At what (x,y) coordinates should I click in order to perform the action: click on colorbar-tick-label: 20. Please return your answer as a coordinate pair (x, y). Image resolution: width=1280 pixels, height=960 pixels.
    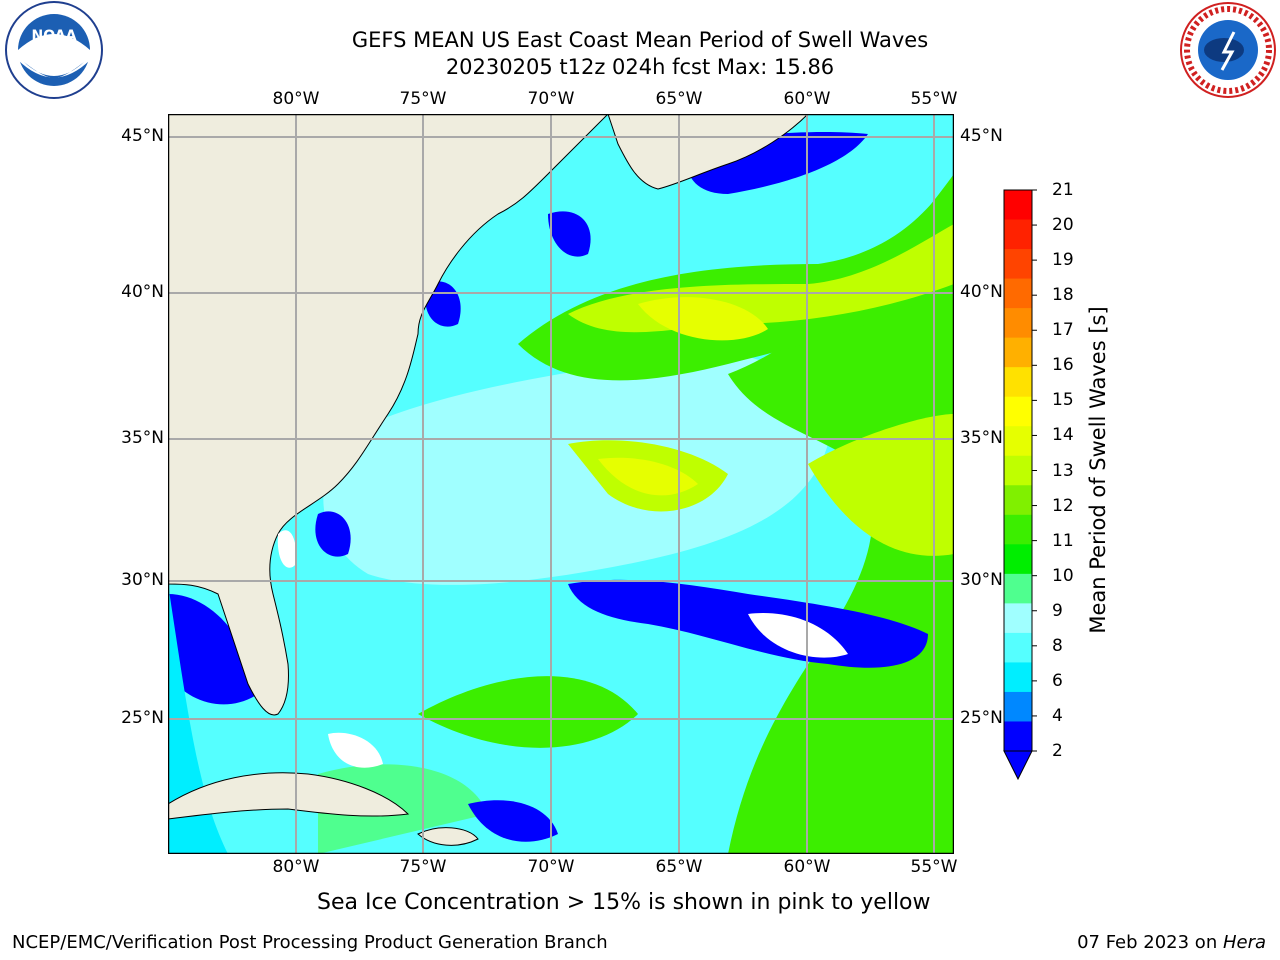
    Looking at the image, I should click on (1063, 225).